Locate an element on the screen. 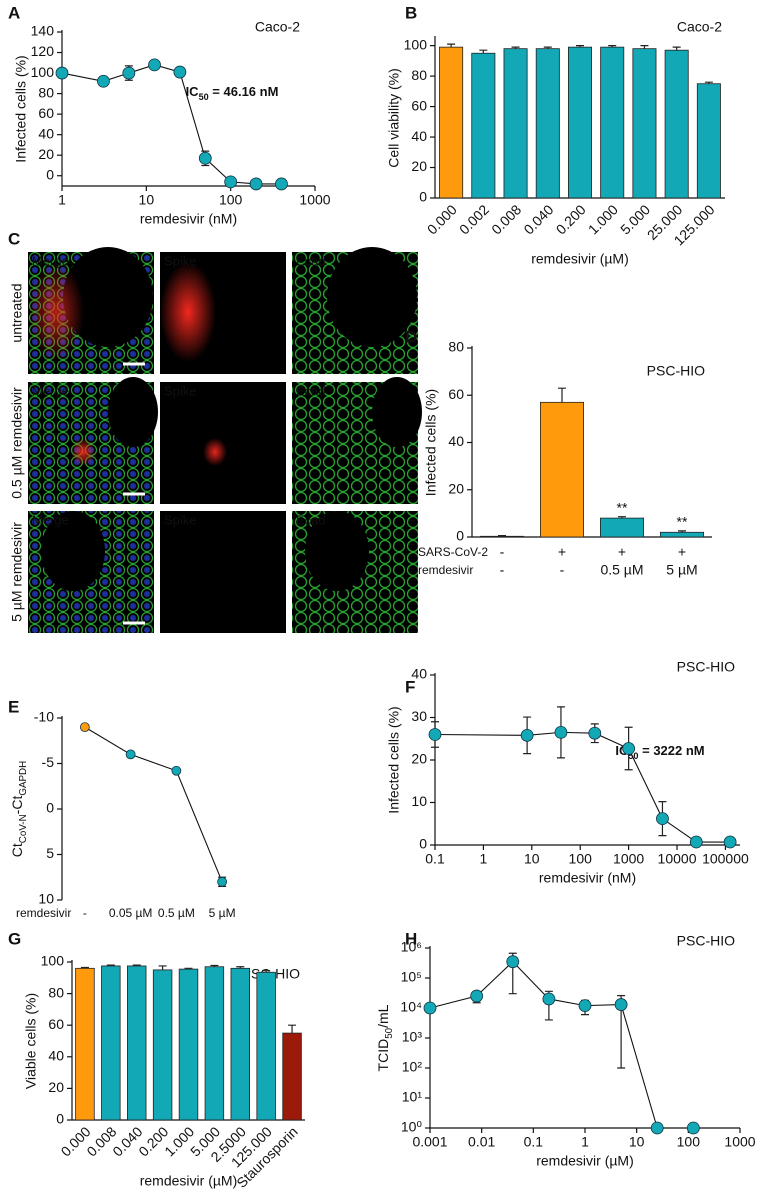  rich-text: IC50 = 3222 nM is located at coordinates (659, 752).